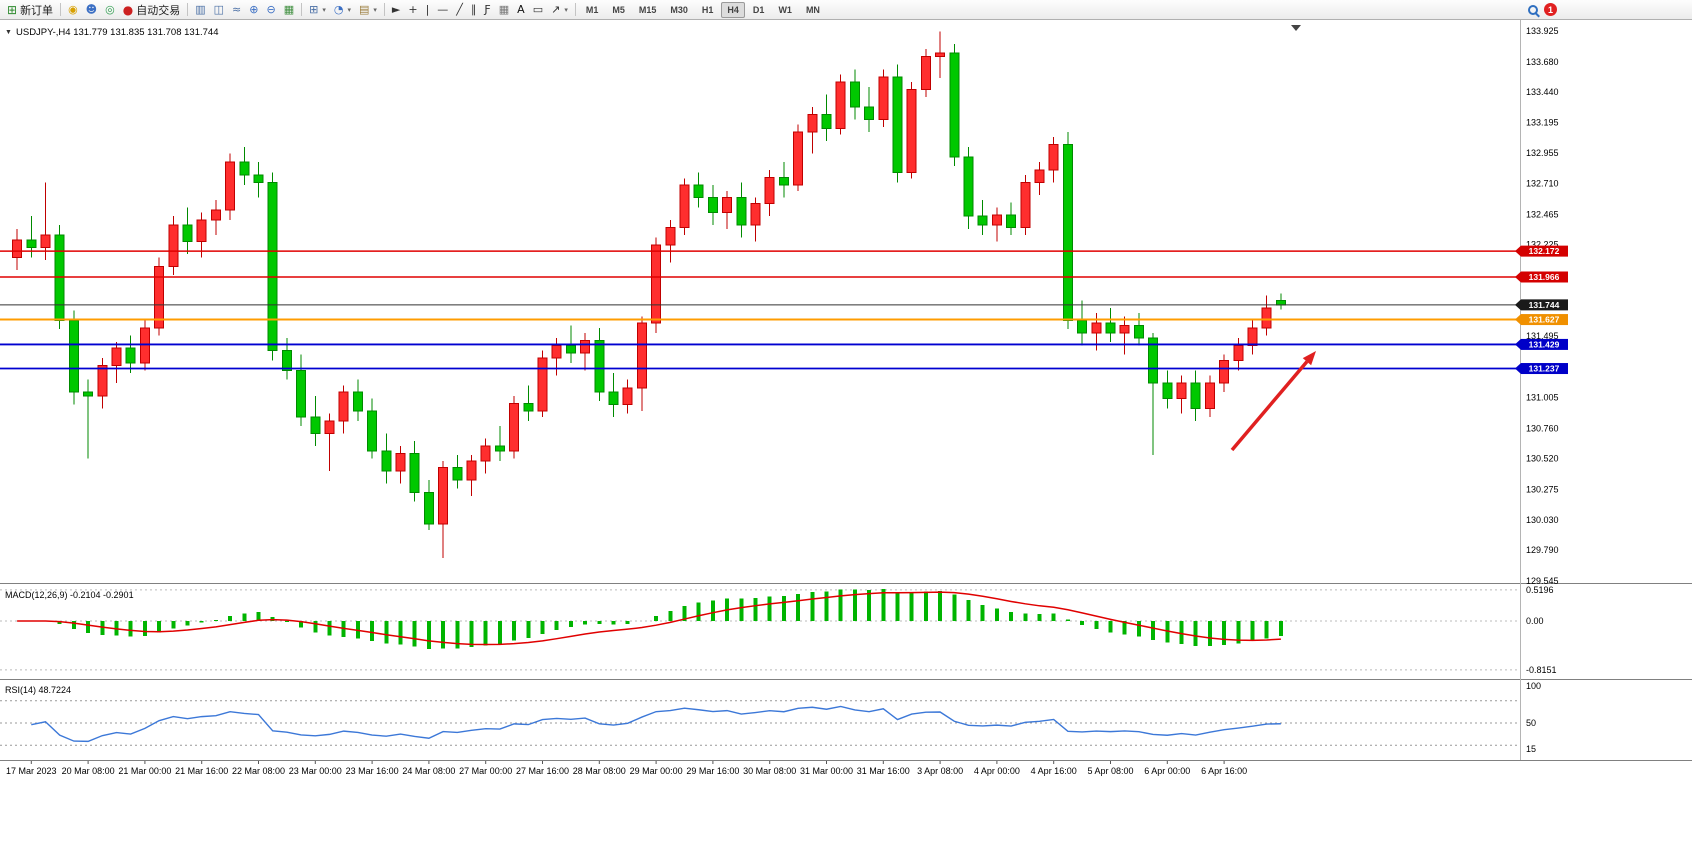  I want to click on candlestick-chart-button: ◫, so click(219, 9).